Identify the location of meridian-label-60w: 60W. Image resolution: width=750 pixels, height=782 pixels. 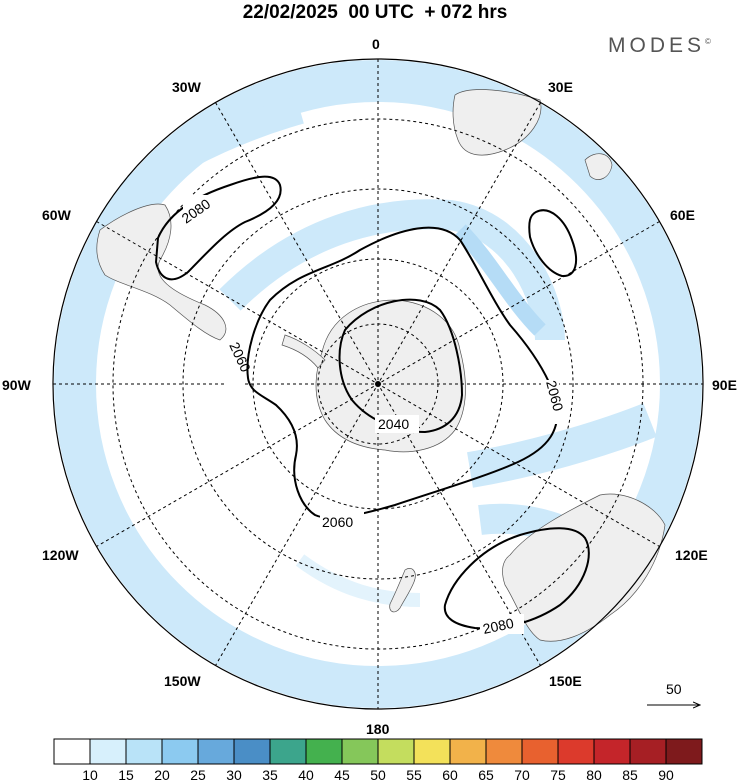
(57, 215).